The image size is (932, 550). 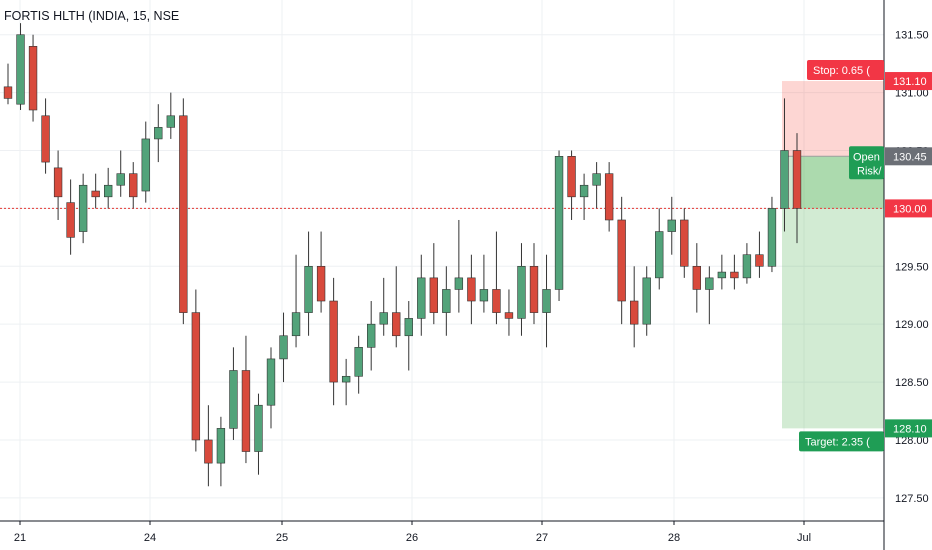 What do you see at coordinates (20, 538) in the screenshot?
I see `x-tick-label: 21` at bounding box center [20, 538].